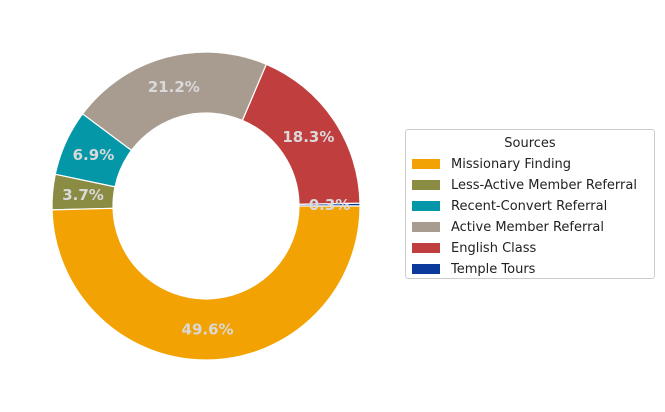 The height and width of the screenshot is (412, 665). What do you see at coordinates (308, 137) in the screenshot?
I see `slice-label-english-class: 18.3%` at bounding box center [308, 137].